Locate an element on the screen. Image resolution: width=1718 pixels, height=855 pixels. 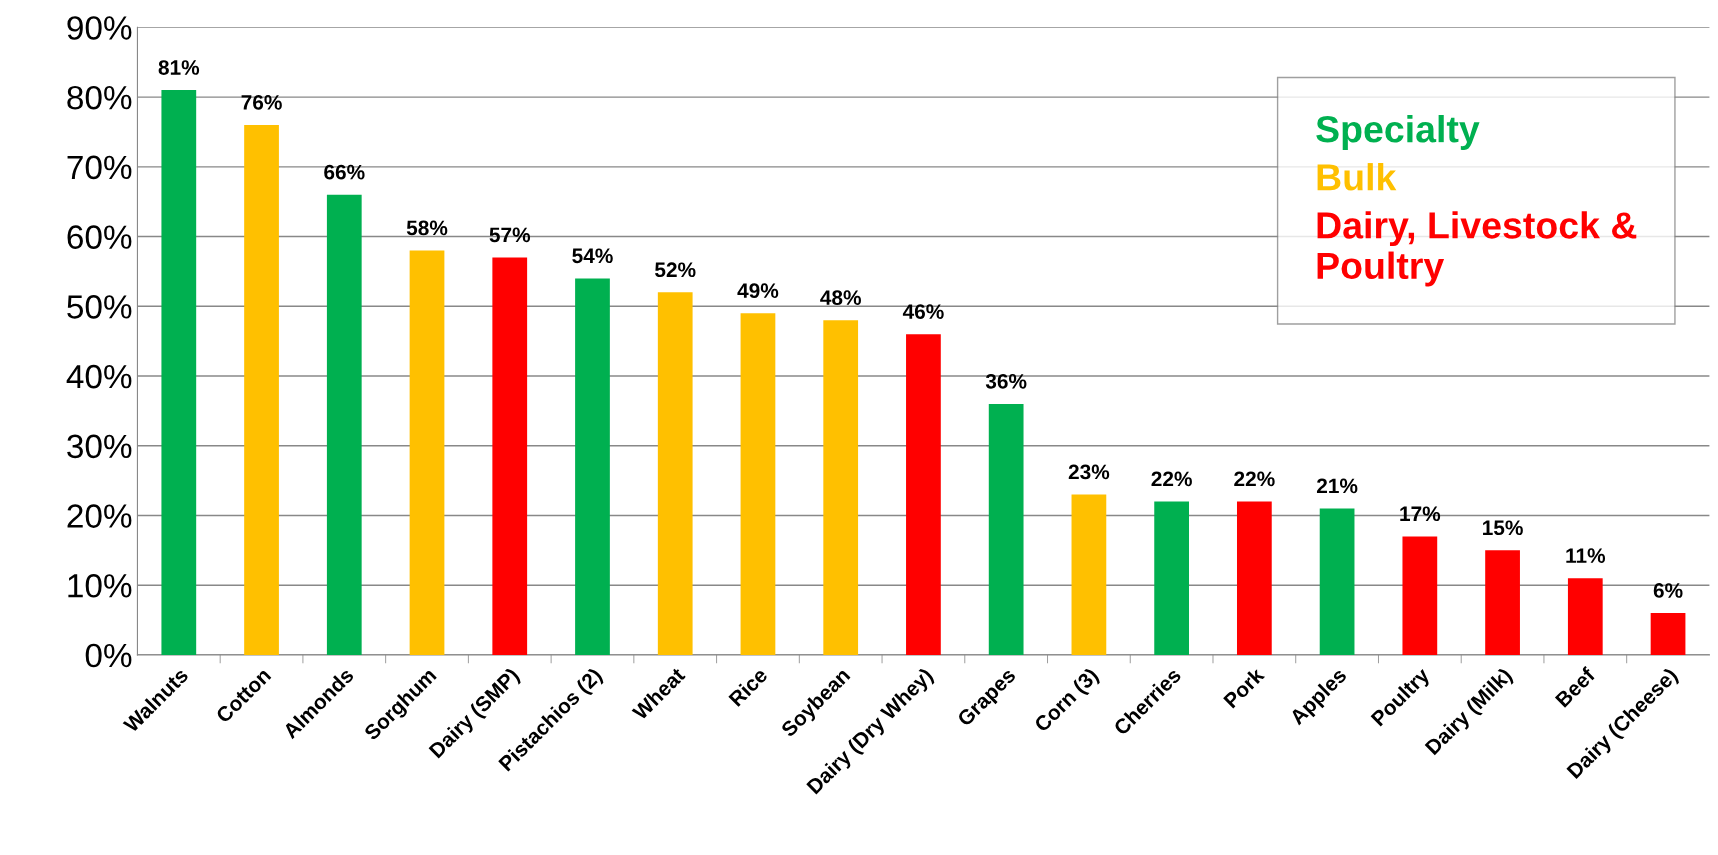
data-label: 57% is located at coordinates (510, 235).